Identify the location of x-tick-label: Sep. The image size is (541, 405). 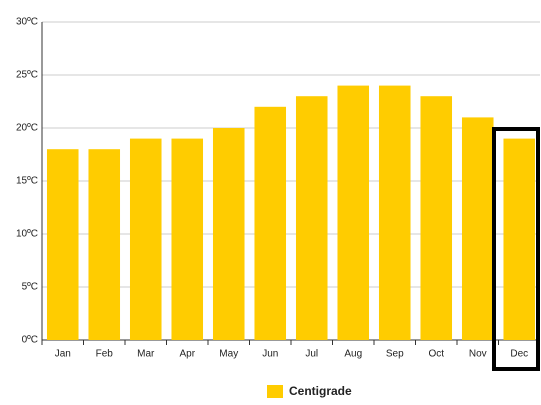
(395, 354).